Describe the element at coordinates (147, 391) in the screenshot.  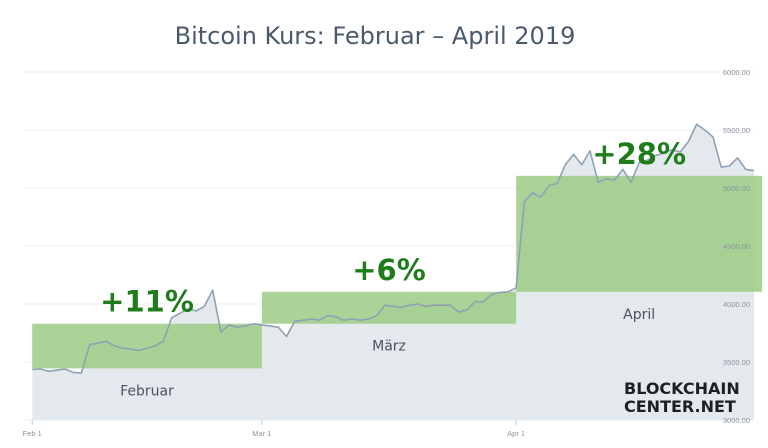
I see `month-label-februar: Februar` at that location.